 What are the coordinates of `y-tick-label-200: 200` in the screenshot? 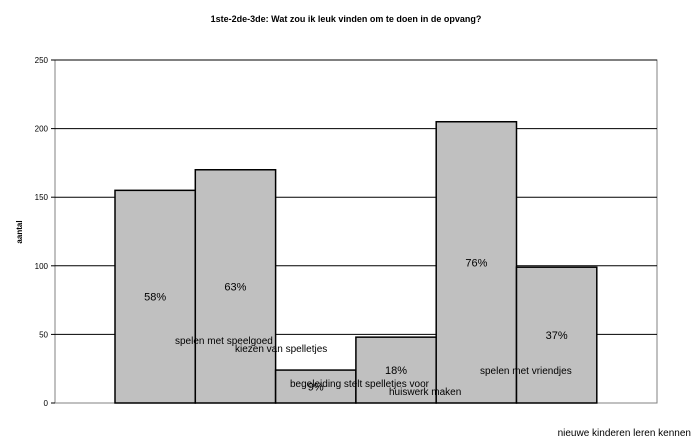 It's located at (42, 129).